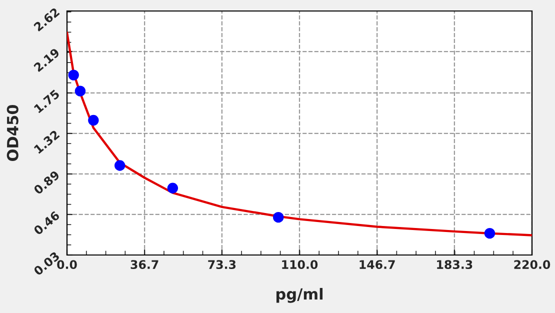 This screenshot has width=555, height=313. What do you see at coordinates (222, 264) in the screenshot?
I see `x-tick-label: 73.3` at bounding box center [222, 264].